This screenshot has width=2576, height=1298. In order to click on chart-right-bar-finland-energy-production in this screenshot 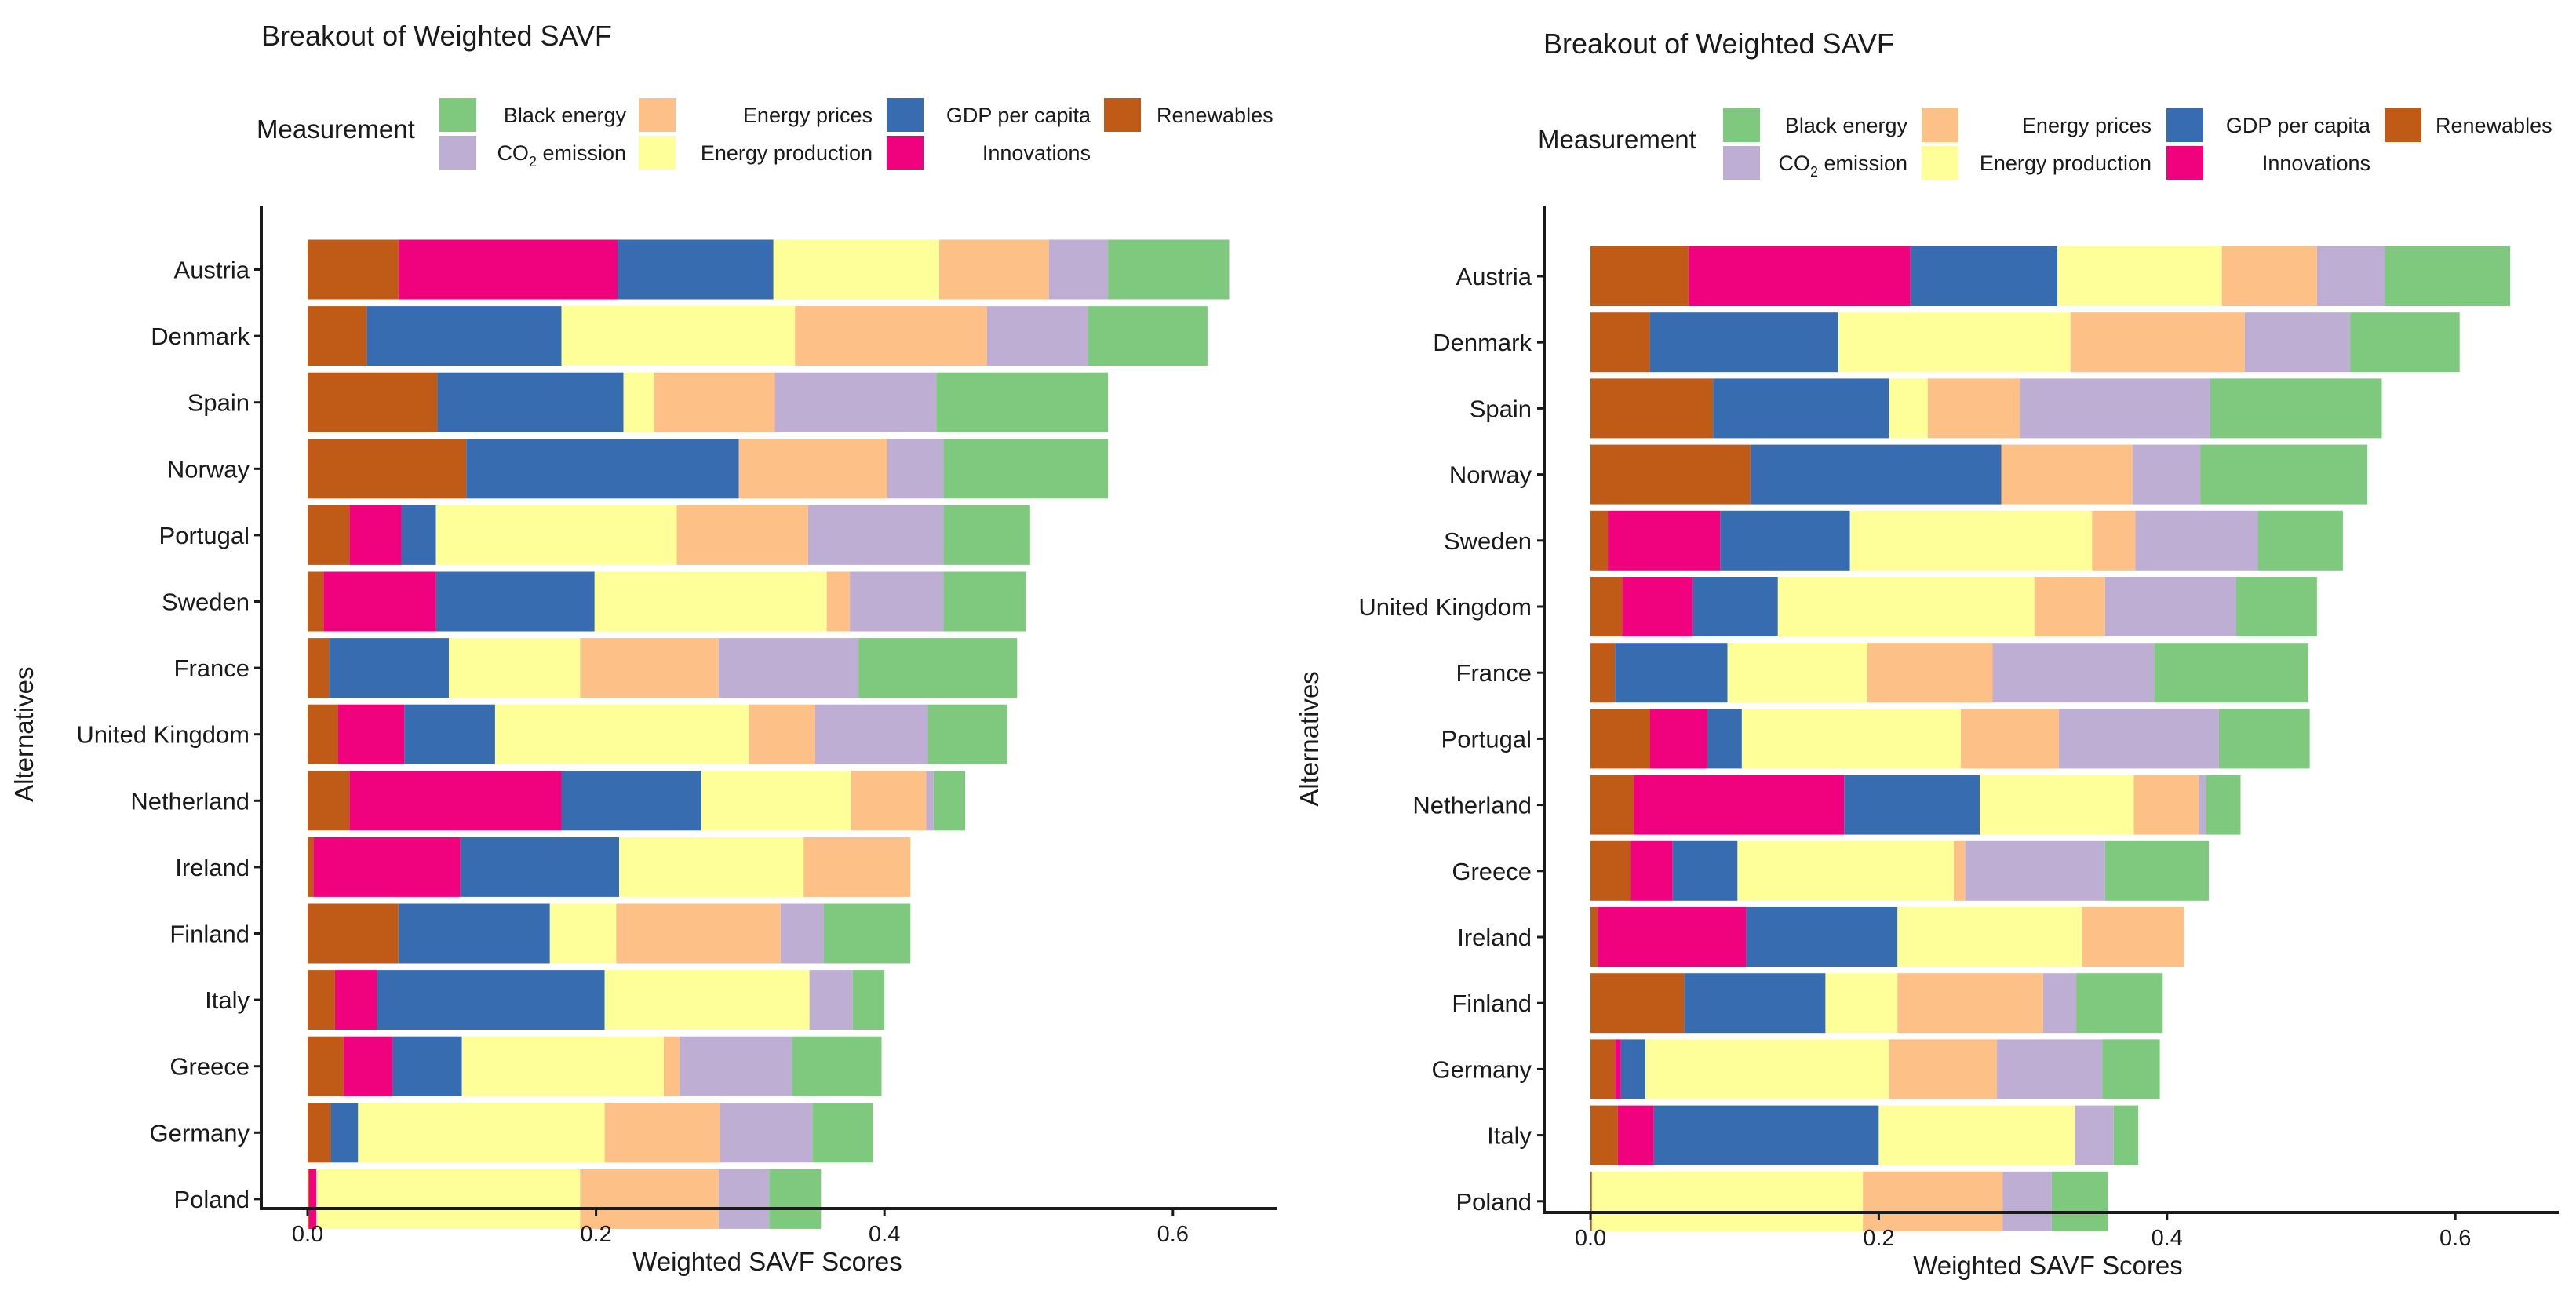, I will do `click(1861, 1003)`.